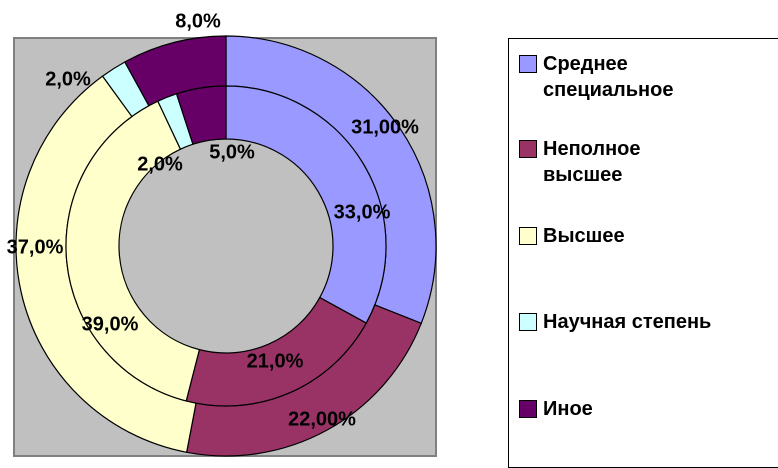  I want to click on data-label: 33,0%, so click(362, 212).